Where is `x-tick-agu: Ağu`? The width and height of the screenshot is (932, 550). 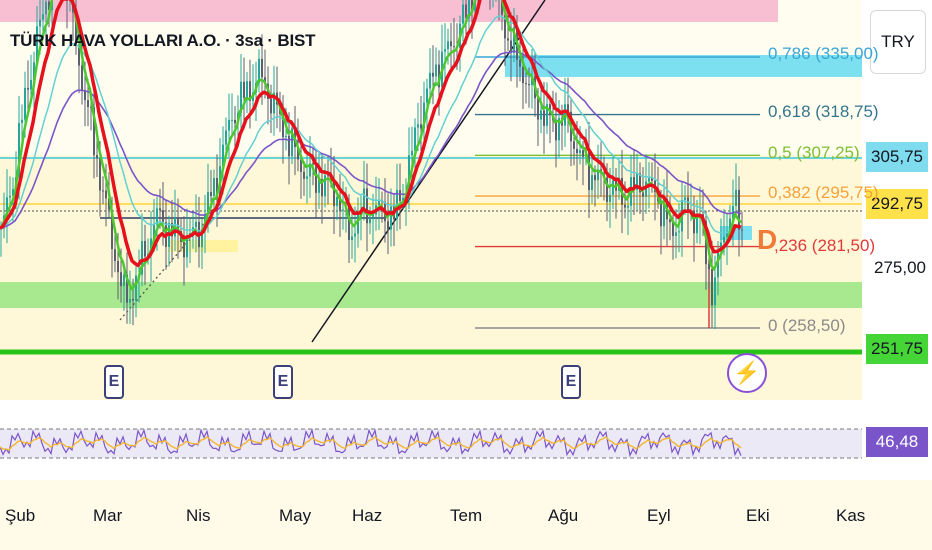 x-tick-agu: Ağu is located at coordinates (563, 515).